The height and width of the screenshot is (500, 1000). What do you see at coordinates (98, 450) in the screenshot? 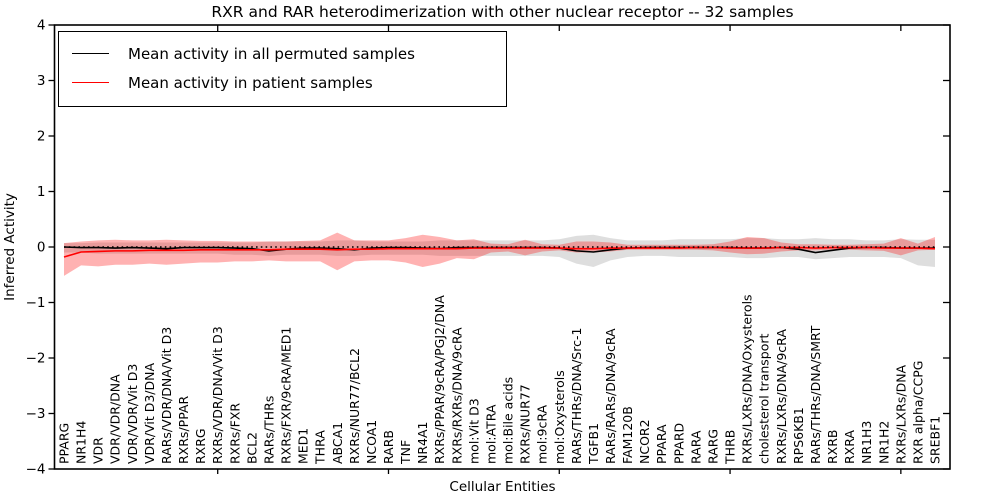
I see `x-category-label: VDR` at bounding box center [98, 450].